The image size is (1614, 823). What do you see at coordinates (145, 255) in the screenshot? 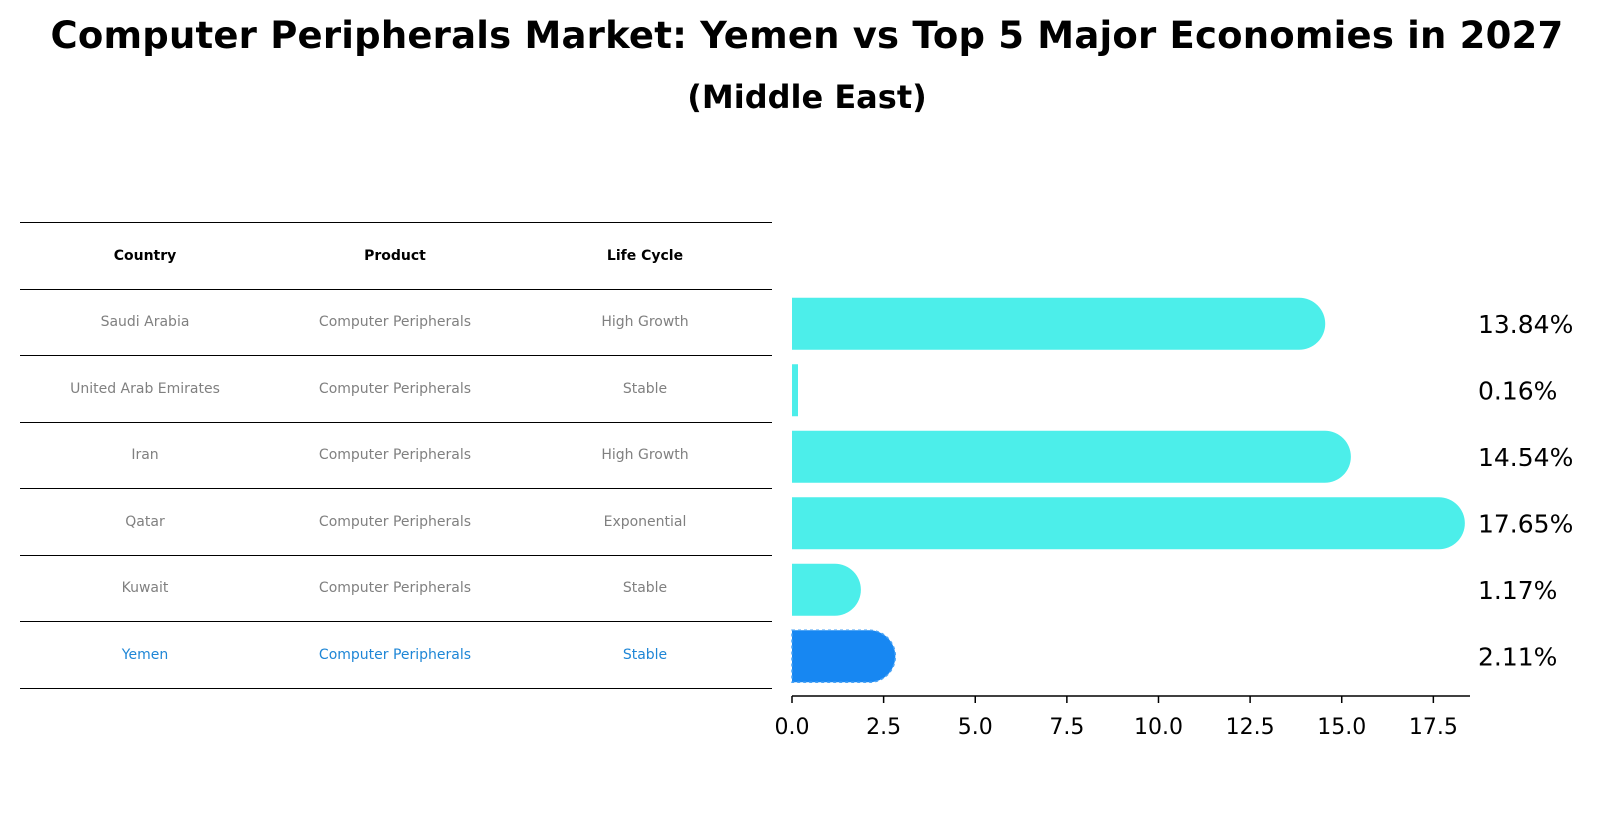
I see `header-country: Country` at bounding box center [145, 255].